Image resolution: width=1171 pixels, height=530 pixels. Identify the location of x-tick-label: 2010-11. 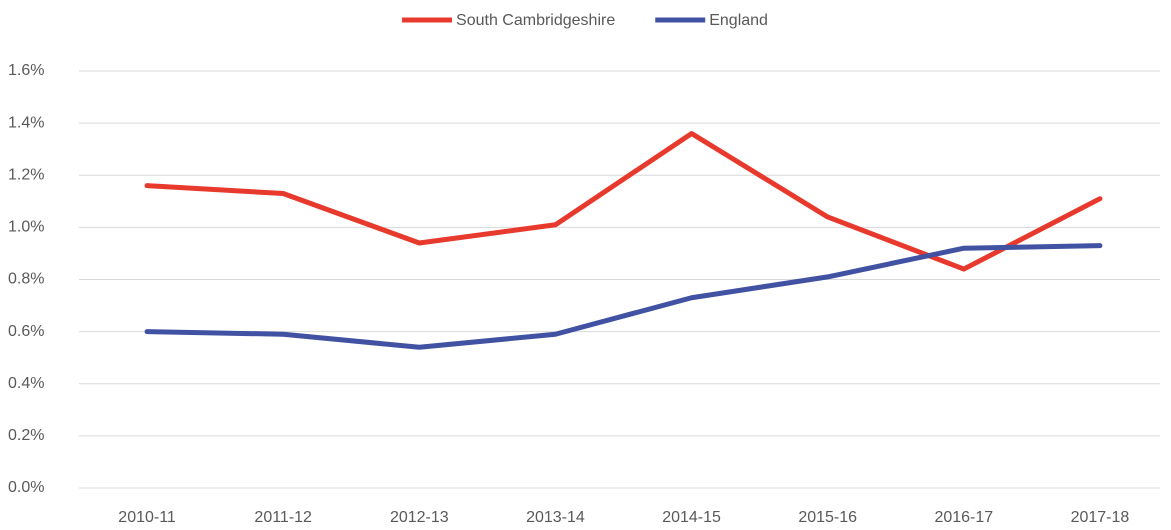
(147, 517).